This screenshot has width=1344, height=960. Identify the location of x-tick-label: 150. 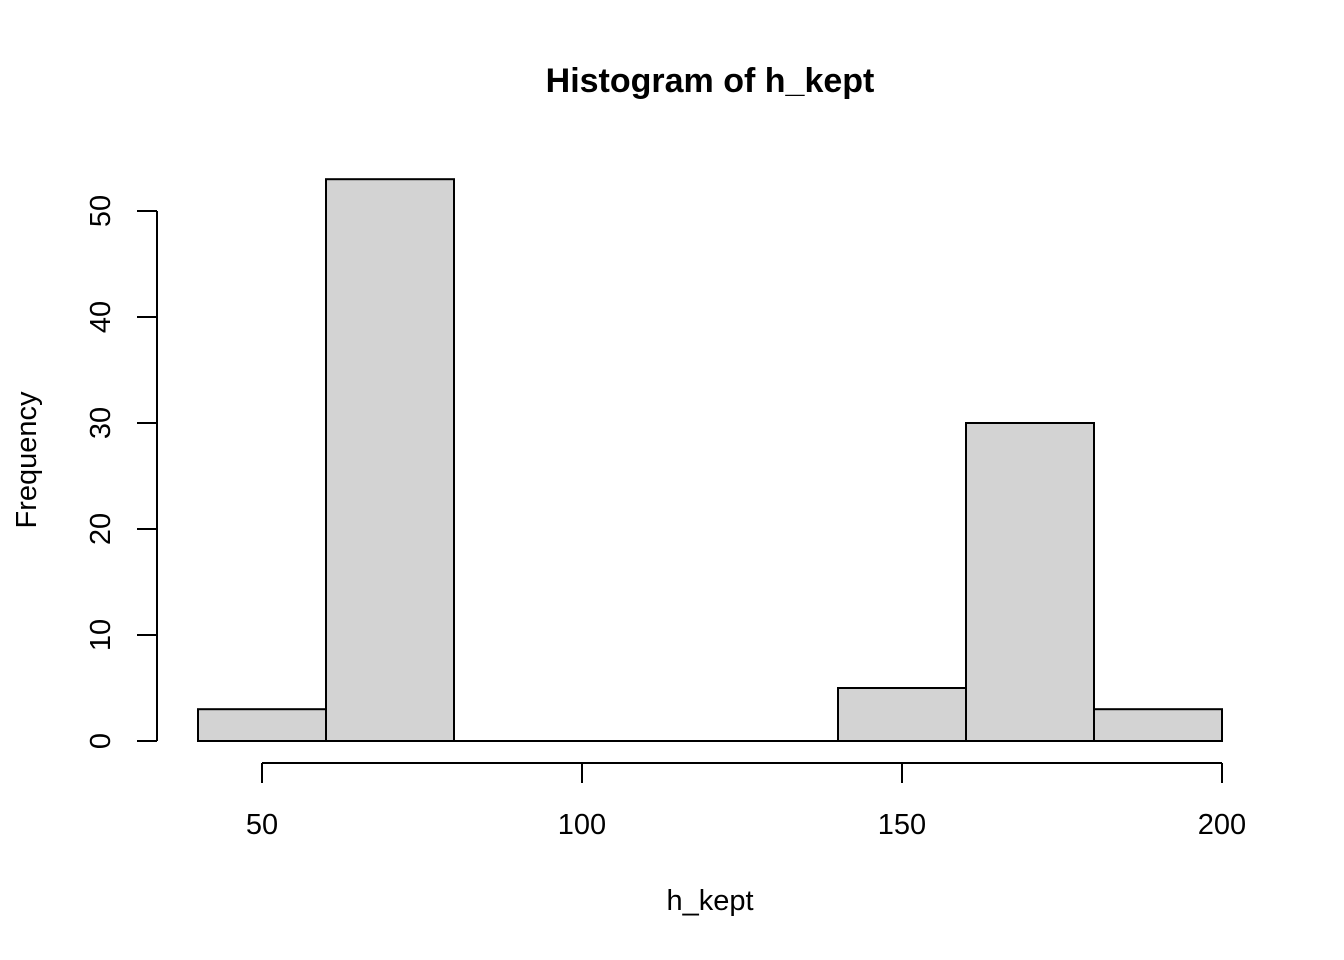
(902, 825).